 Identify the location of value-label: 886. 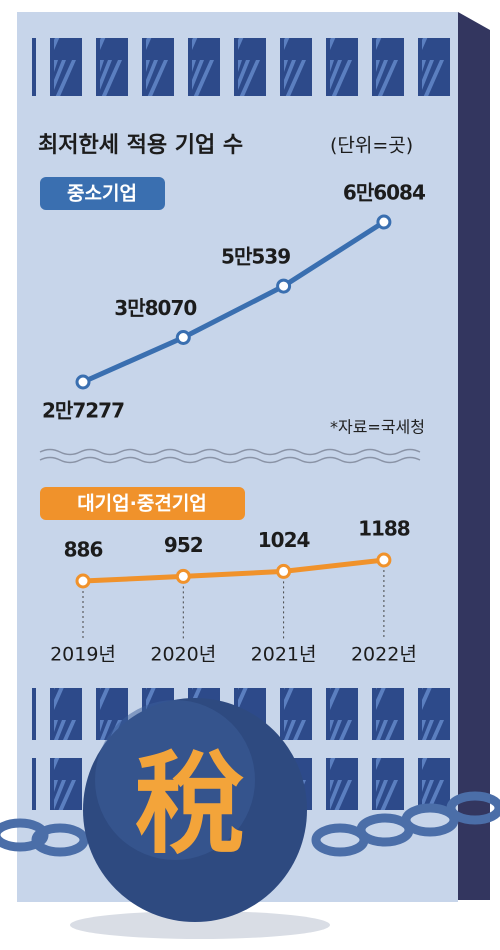
(83, 550).